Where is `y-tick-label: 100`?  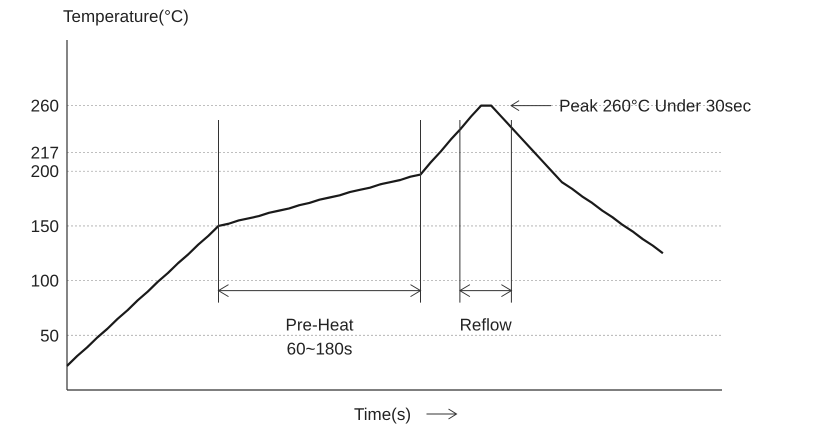
y-tick-label: 100 is located at coordinates (44, 281).